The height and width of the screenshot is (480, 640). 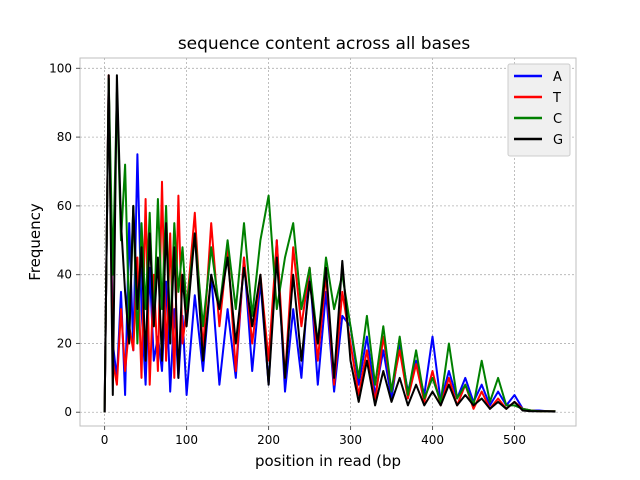 I want to click on legend-label-T: T, so click(x=556, y=98).